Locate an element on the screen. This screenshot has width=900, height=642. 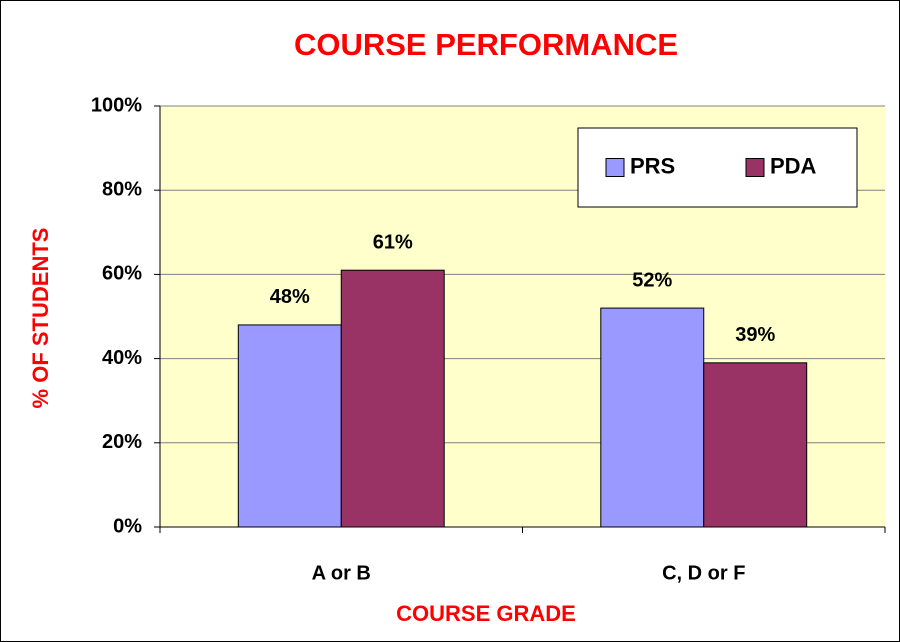
y-tick-label: 40% is located at coordinates (122, 358).